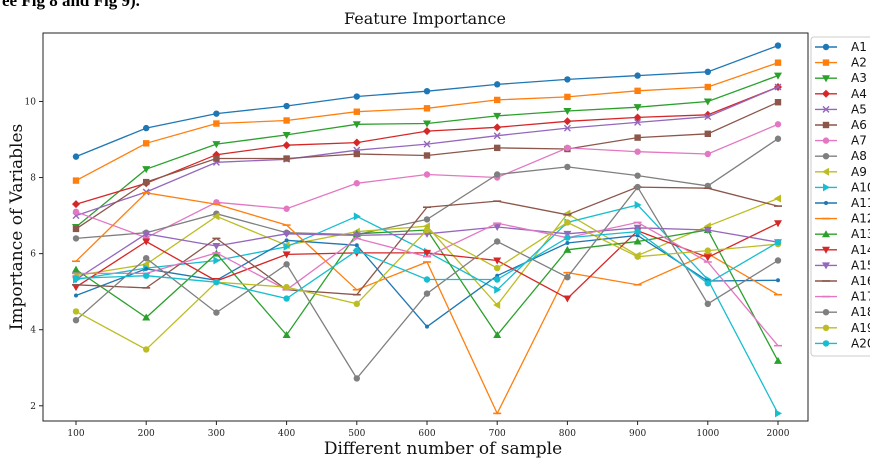 The image size is (870, 461). I want to click on legend-label-a9: A9, so click(859, 172).